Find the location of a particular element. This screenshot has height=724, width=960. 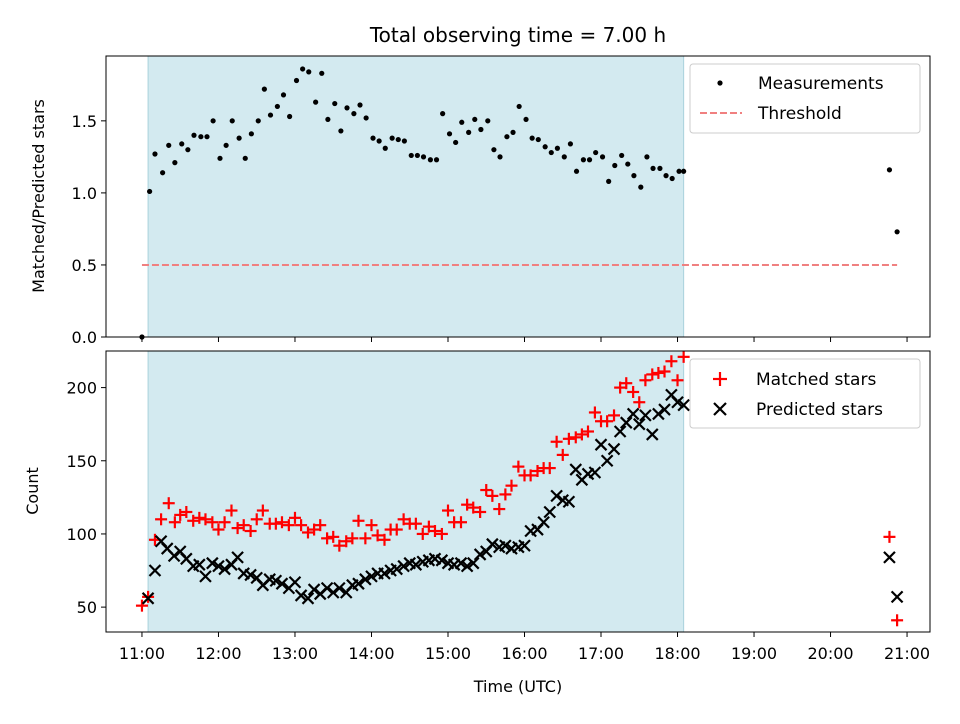

x-tick-label: 14:00 is located at coordinates (371, 653).